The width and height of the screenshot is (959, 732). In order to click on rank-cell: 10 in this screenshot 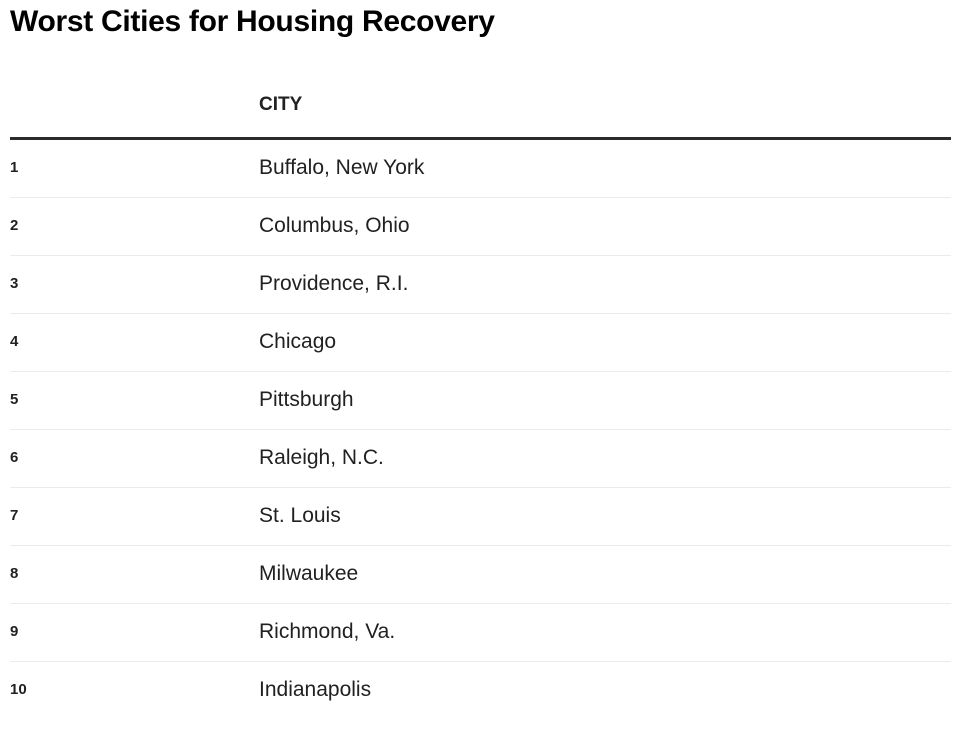, I will do `click(18, 689)`.